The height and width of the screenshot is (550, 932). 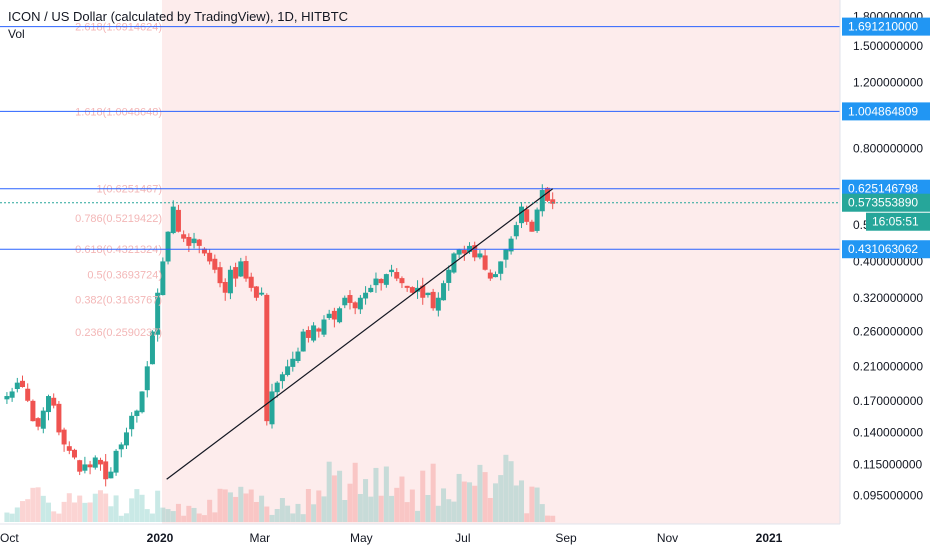 What do you see at coordinates (888, 46) in the screenshot?
I see `price-tick-label: 1.500000000` at bounding box center [888, 46].